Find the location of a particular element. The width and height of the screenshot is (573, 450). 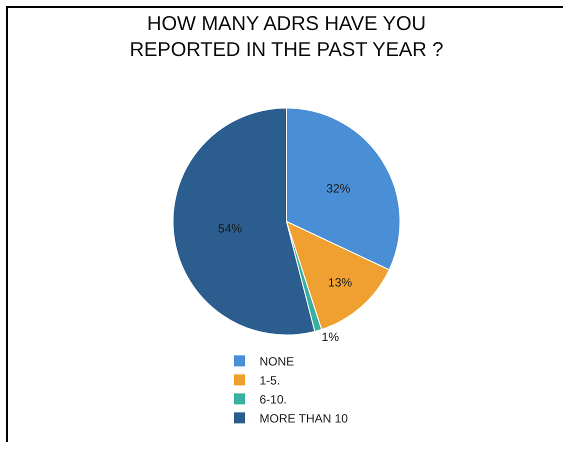

legend-label: 1-5. is located at coordinates (270, 381).